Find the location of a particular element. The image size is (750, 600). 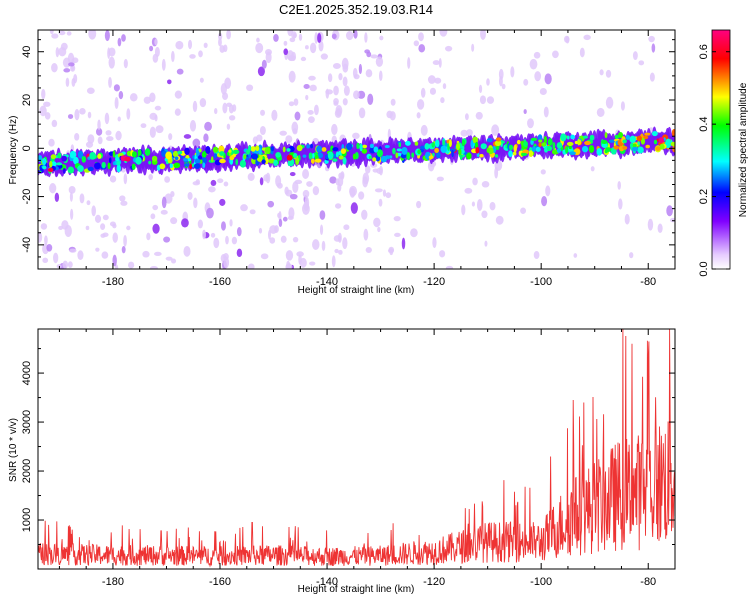

spectrogram-y-label: Frequency (Hz) is located at coordinates (13, 150).